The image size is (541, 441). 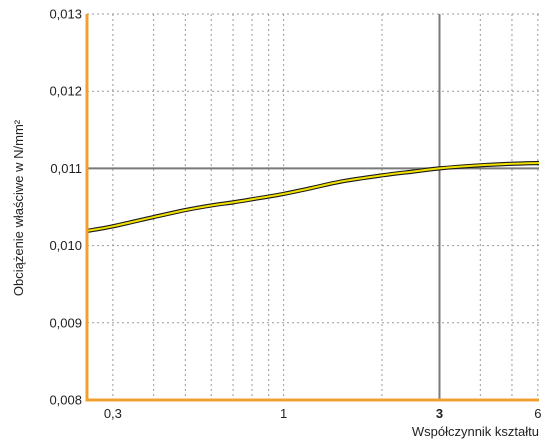 I want to click on series-0-line-outline, so click(x=313, y=196).